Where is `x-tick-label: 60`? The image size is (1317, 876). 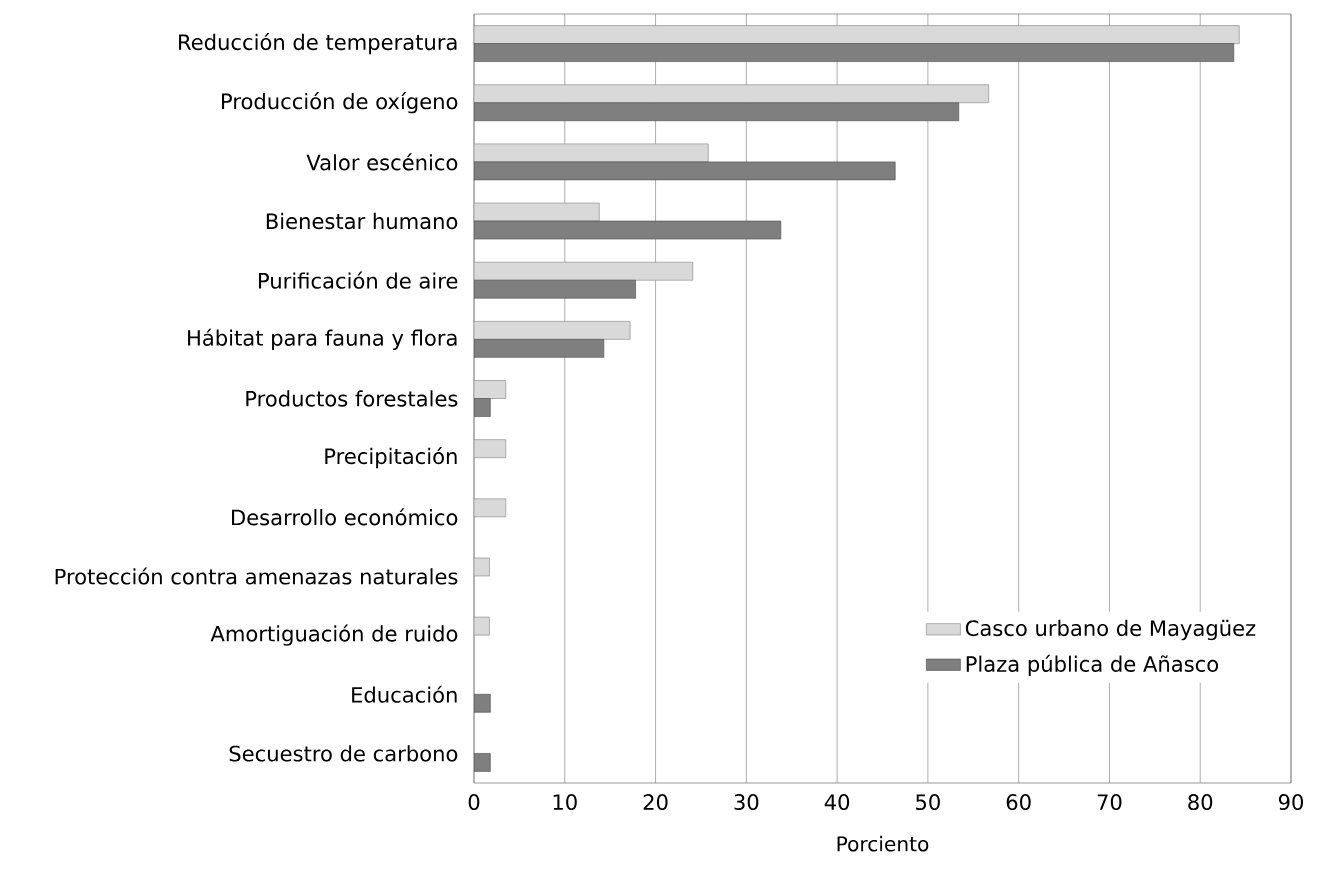
x-tick-label: 60 is located at coordinates (1018, 802).